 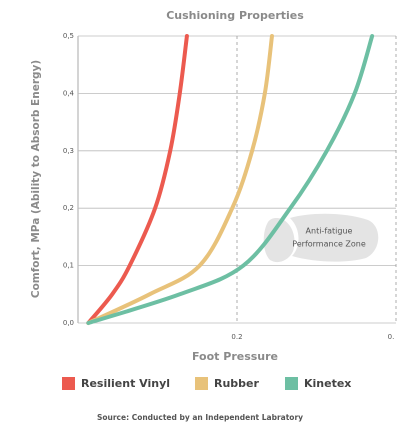 I want to click on legend-label: Rubber, so click(x=237, y=383).